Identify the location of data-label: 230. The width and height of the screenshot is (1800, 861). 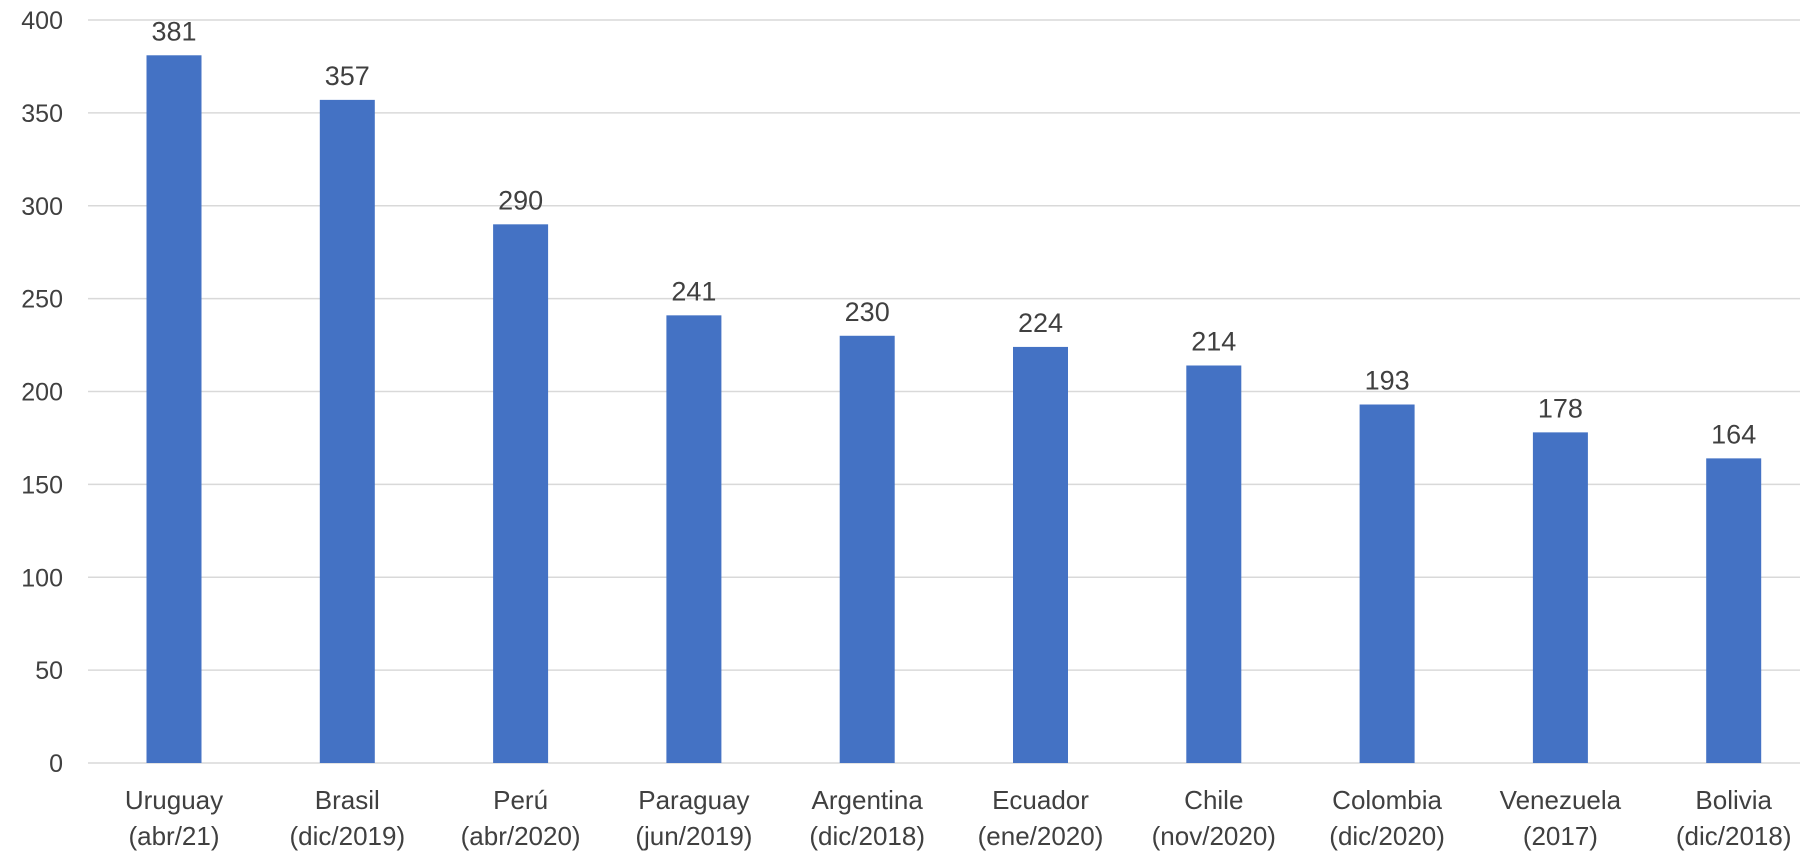
(867, 312).